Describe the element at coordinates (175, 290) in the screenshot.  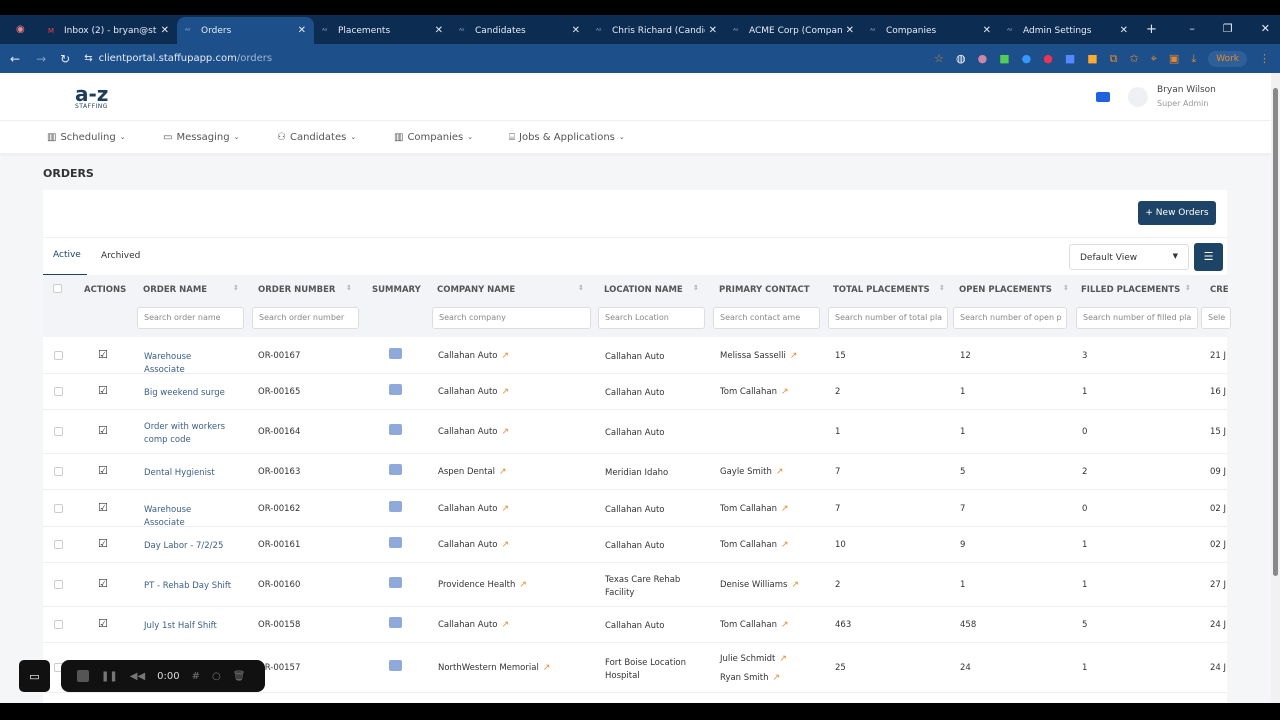
I see `column-header: ORDER NAME` at that location.